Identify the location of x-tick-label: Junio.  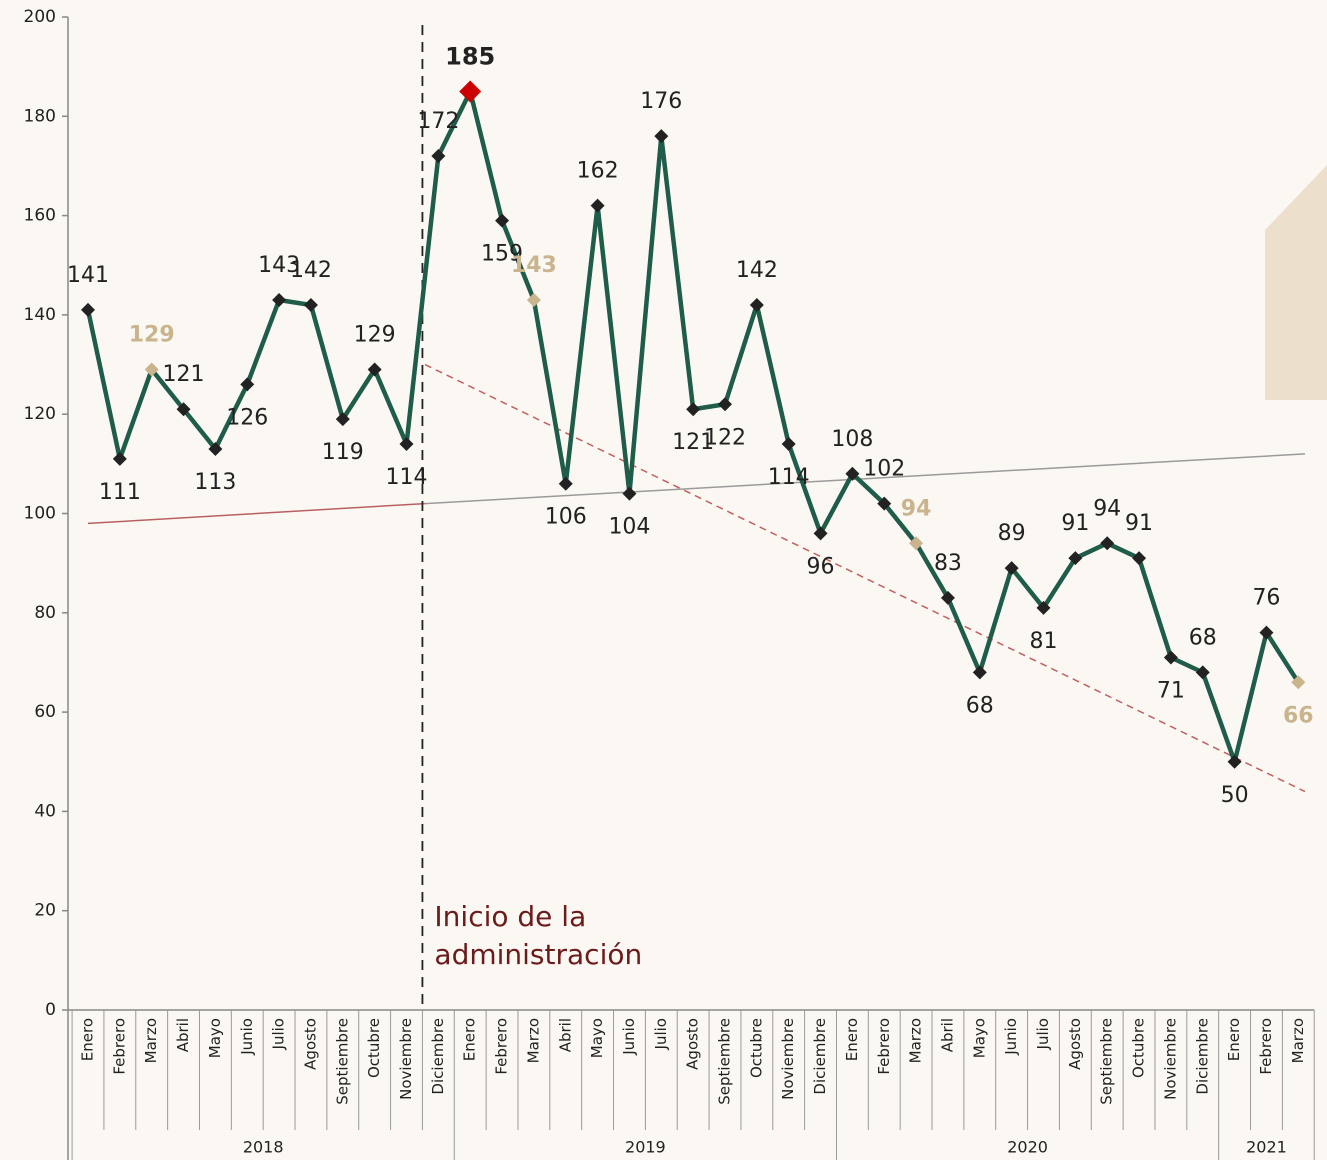
(1011, 1037).